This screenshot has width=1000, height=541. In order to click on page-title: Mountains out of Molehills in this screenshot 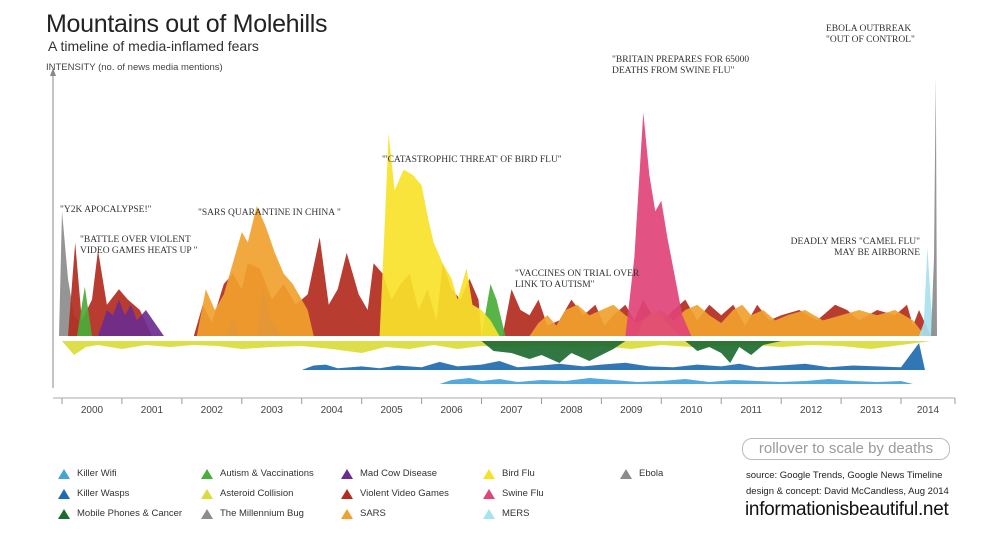, I will do `click(187, 24)`.